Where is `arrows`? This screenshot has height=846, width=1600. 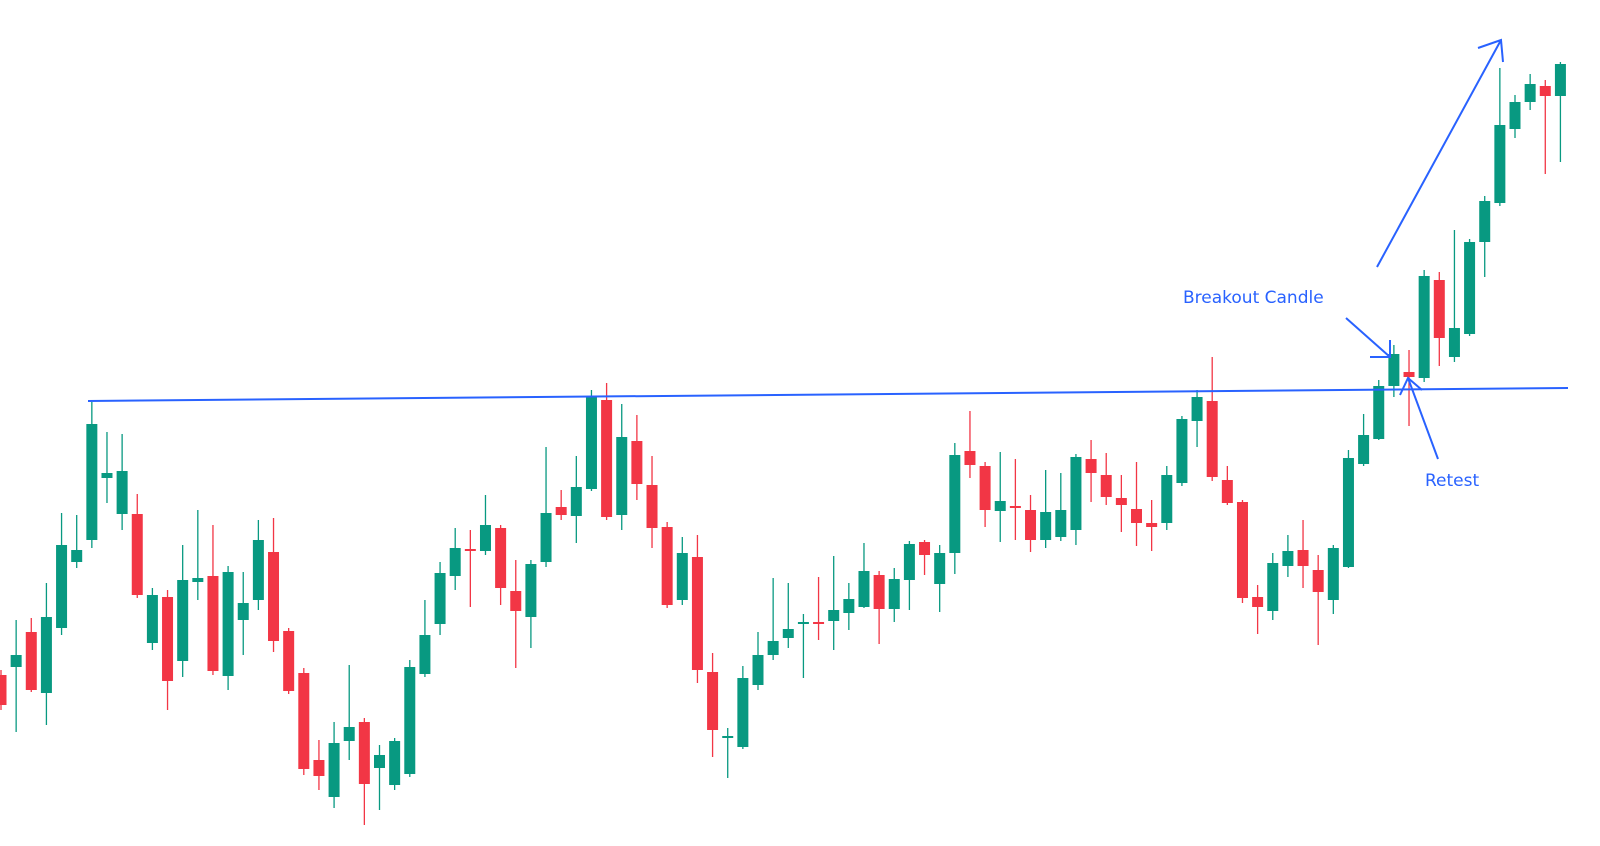 arrows is located at coordinates (1424, 249).